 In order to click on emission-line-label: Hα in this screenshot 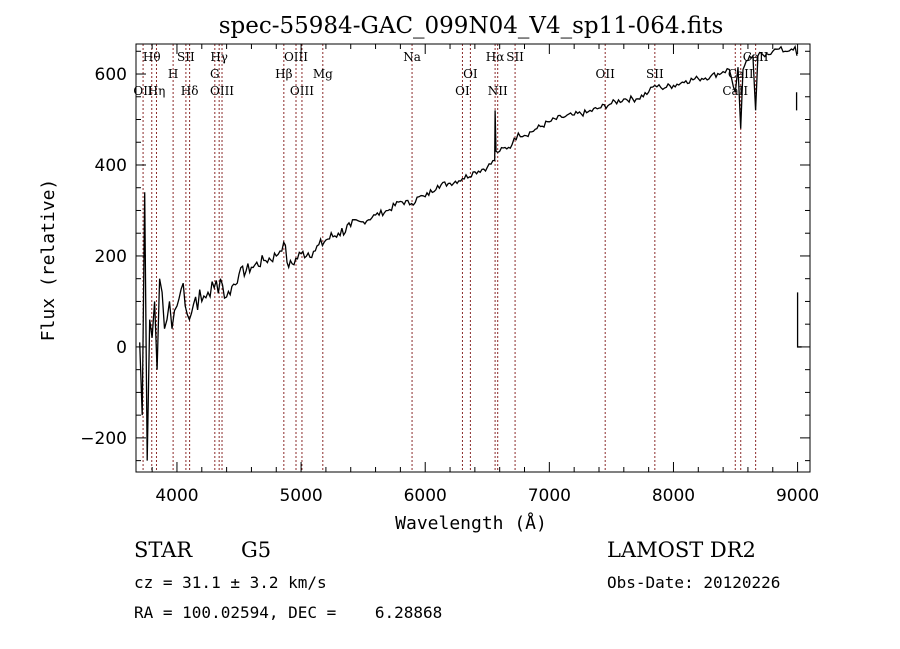, I will do `click(495, 57)`.